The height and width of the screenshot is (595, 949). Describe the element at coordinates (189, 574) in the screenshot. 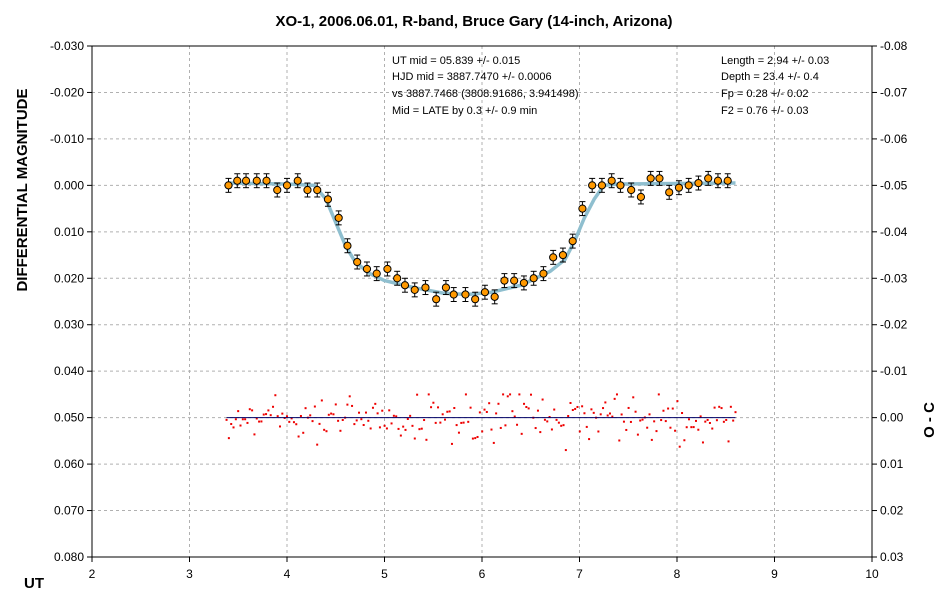

I see `x-tick-label: 3` at that location.